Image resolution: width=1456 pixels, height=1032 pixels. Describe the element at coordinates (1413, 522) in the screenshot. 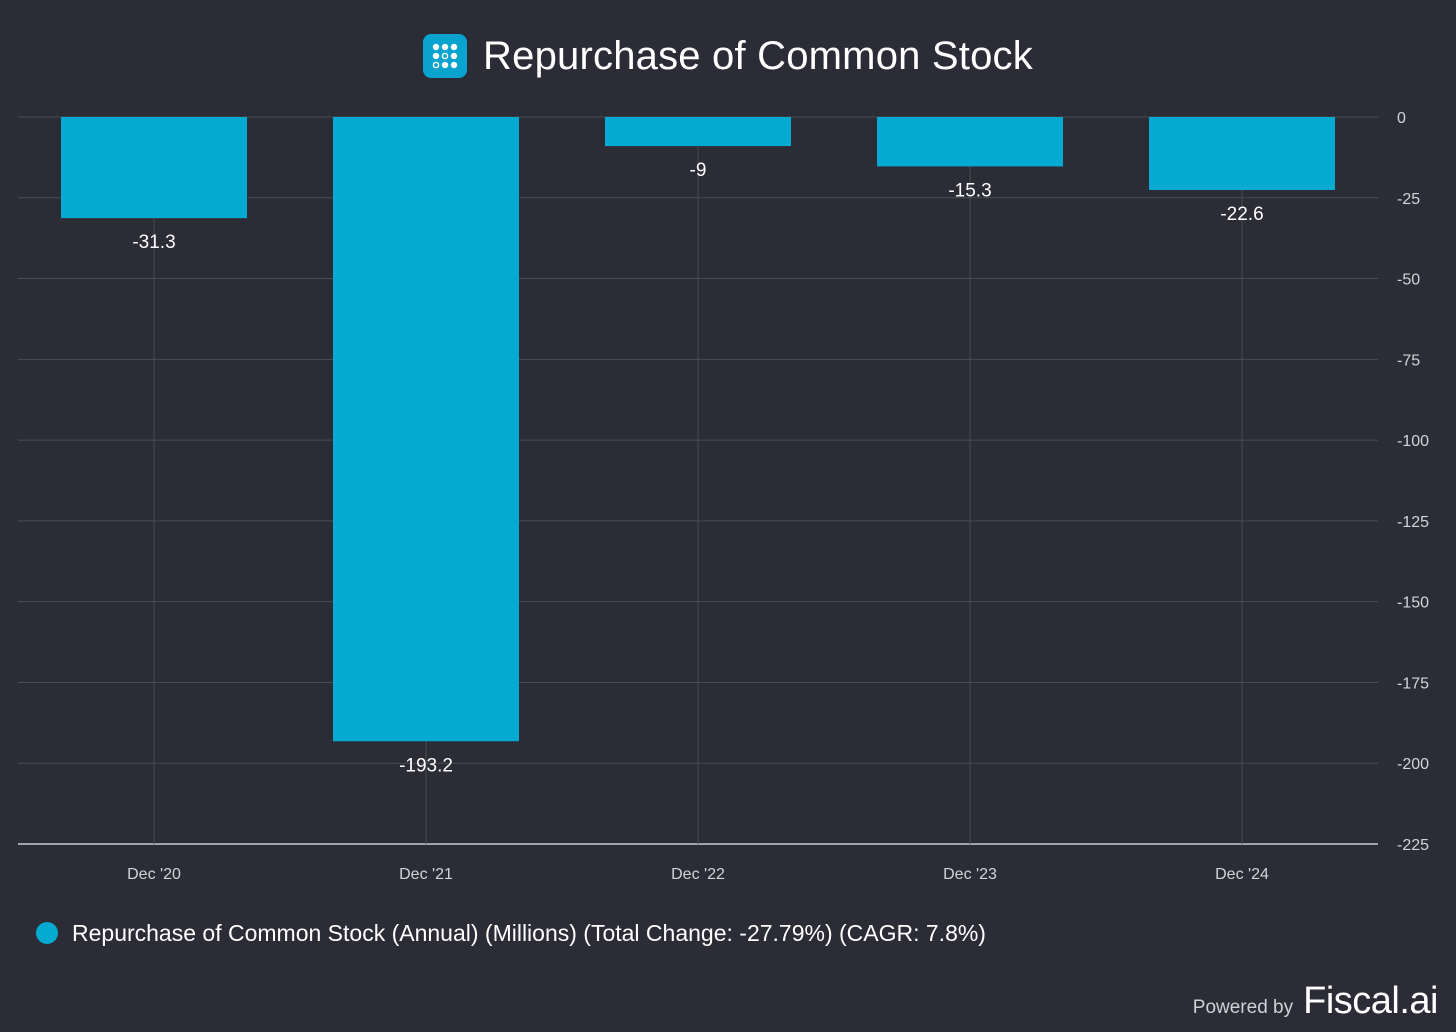

I see `y-tick-label: -125` at that location.